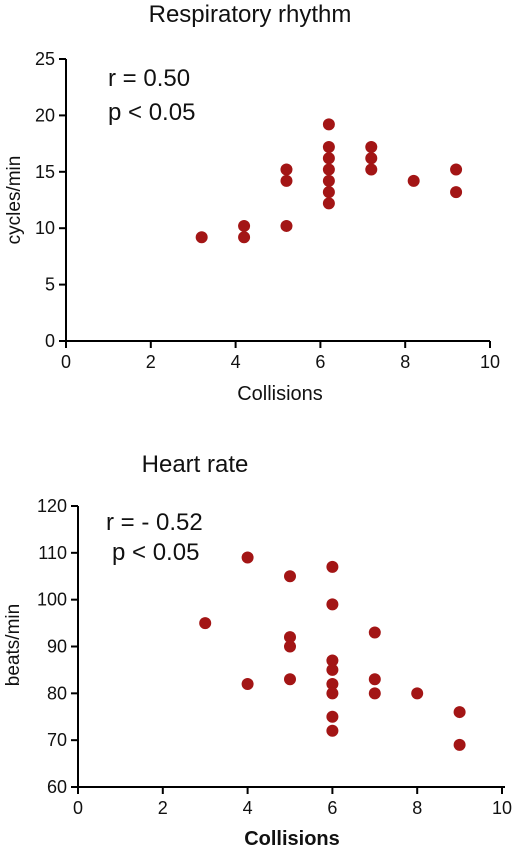  I want to click on heart-rate-x-tick-label: 2, so click(163, 808).